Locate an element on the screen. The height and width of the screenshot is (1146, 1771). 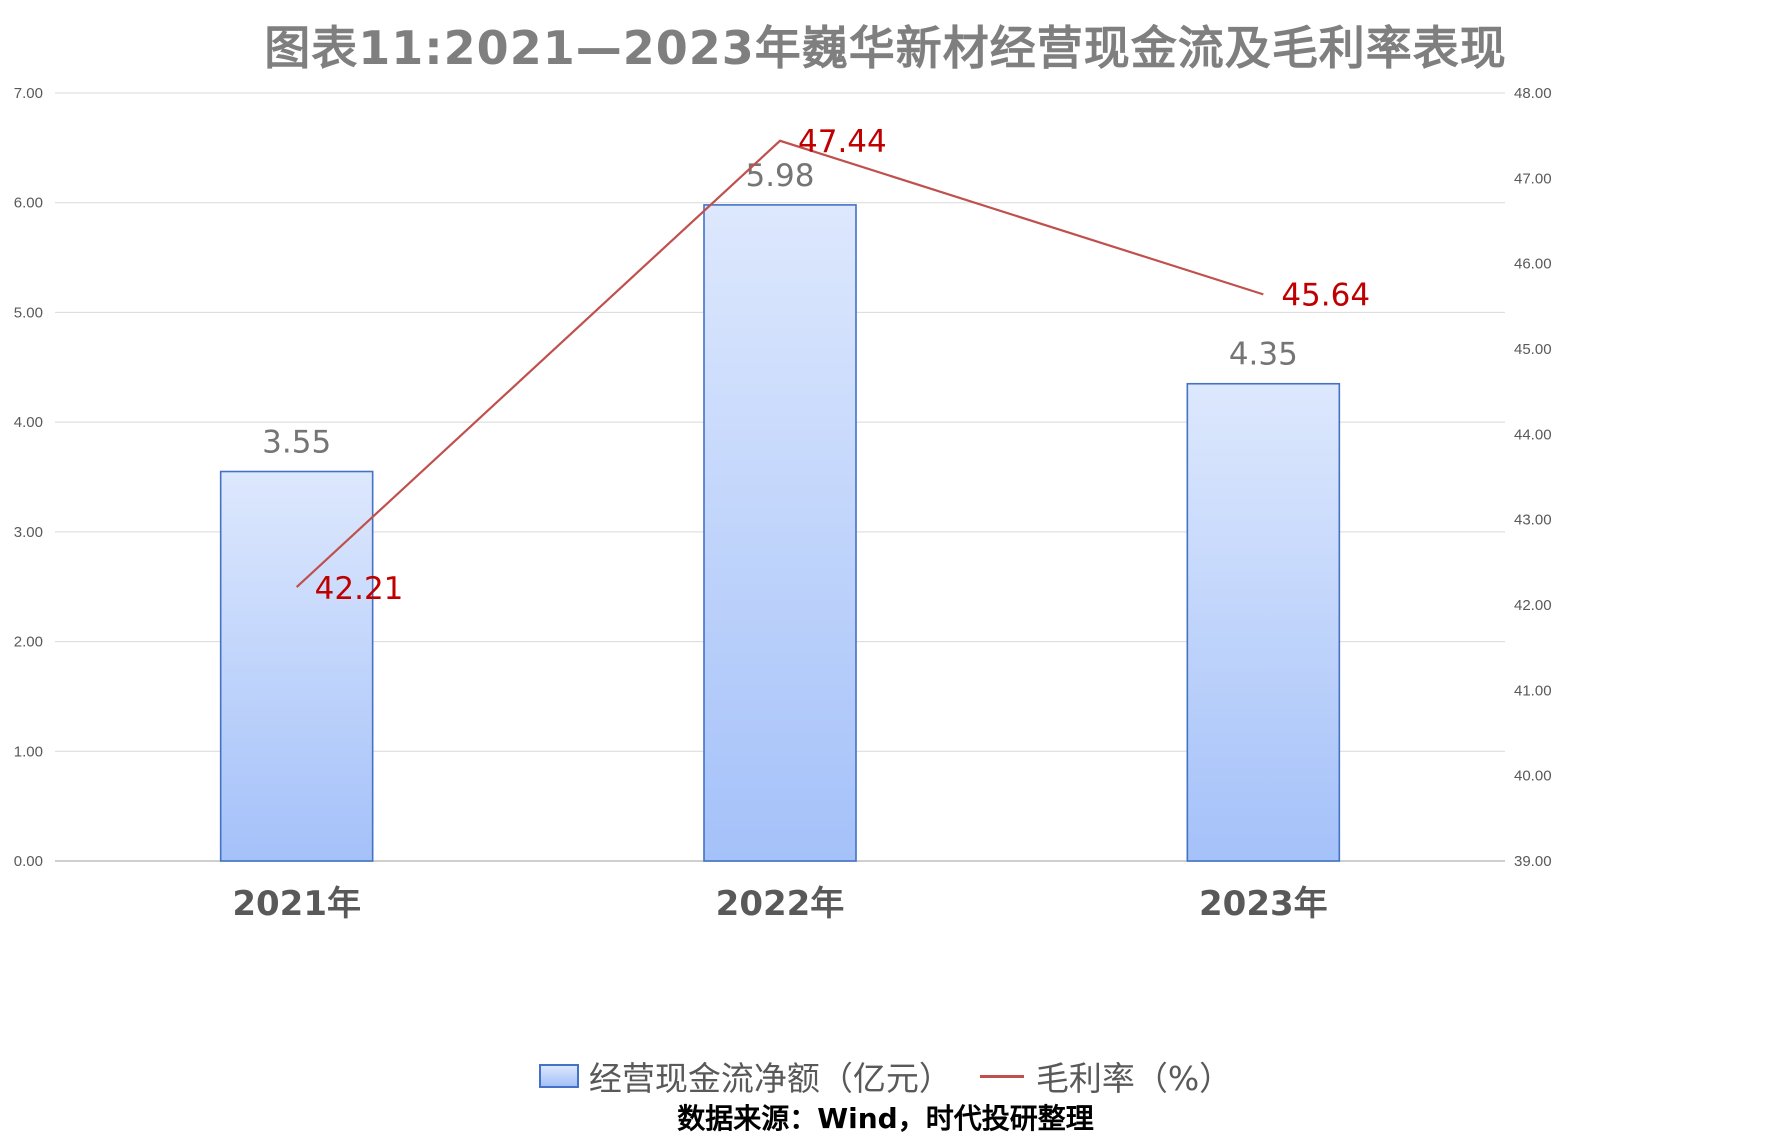
left-tick-label: 5.00 is located at coordinates (28, 312).